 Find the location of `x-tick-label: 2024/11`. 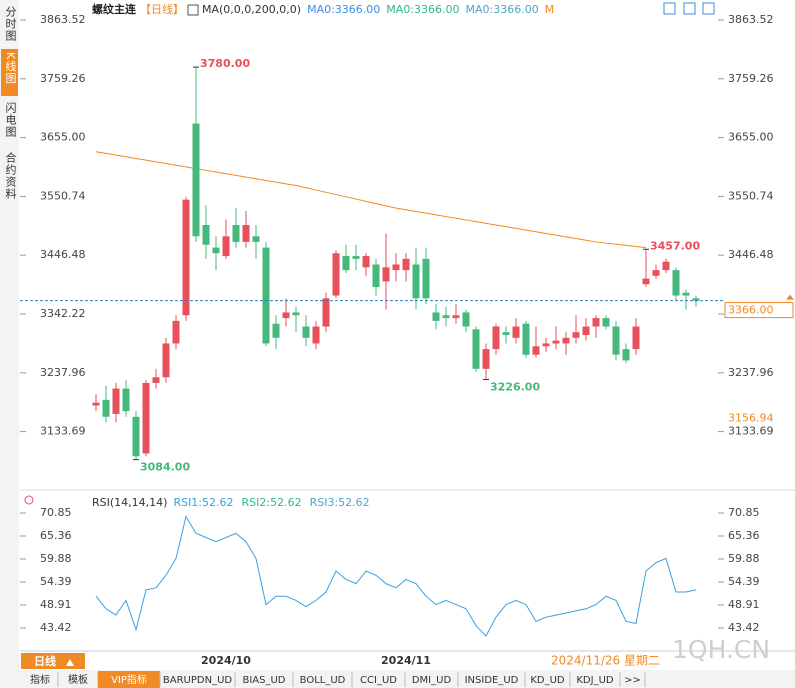

x-tick-label: 2024/11 is located at coordinates (406, 660).